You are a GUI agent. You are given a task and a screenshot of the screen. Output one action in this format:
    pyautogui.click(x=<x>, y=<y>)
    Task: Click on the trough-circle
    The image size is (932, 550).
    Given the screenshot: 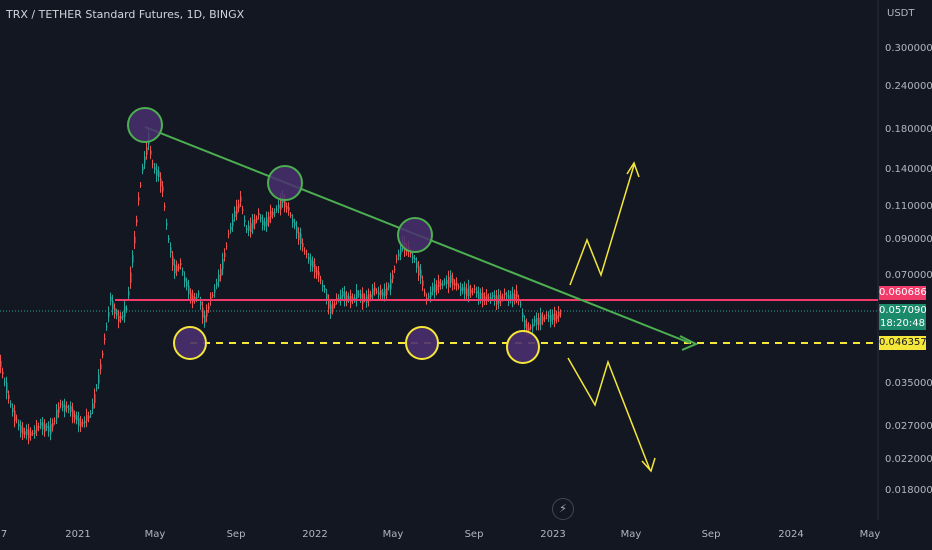 What is the action you would take?
    pyautogui.click(x=190, y=343)
    